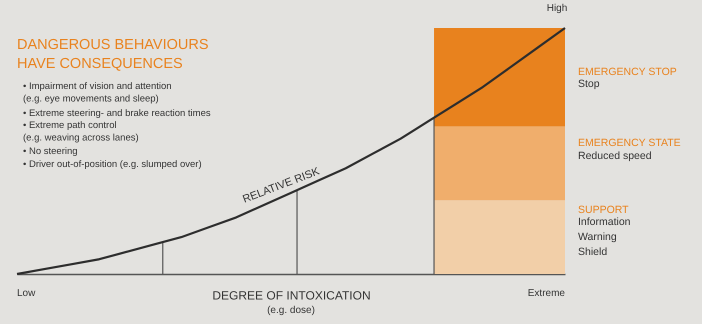 The image size is (702, 324). What do you see at coordinates (629, 143) in the screenshot?
I see `band-label: EMERGENCY STATE` at bounding box center [629, 143].